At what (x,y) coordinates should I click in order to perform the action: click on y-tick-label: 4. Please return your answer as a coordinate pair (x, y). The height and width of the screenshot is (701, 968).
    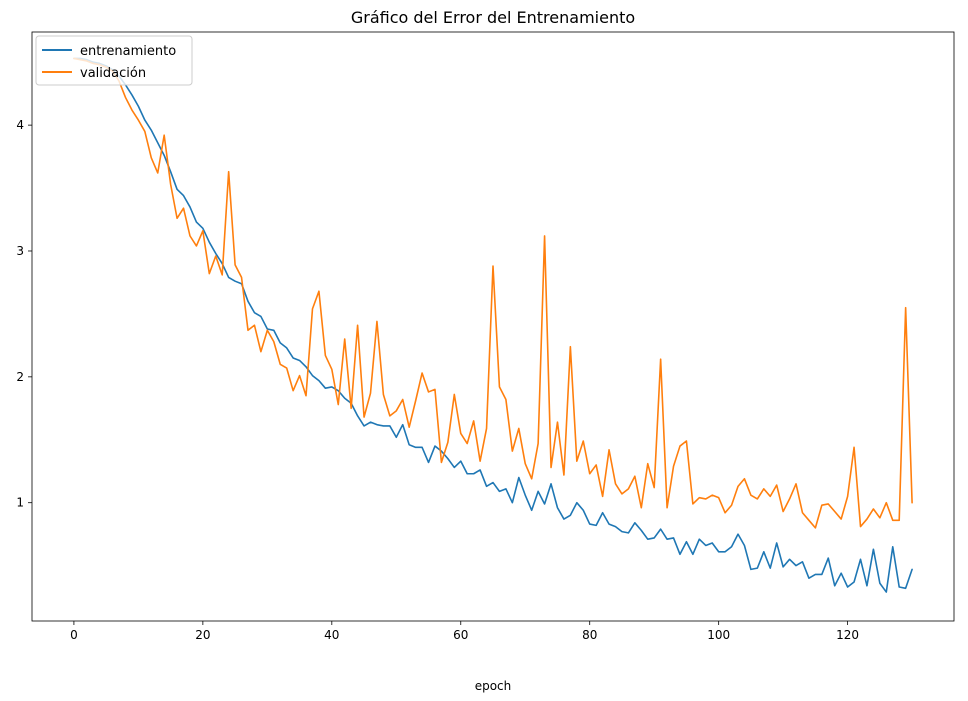
    Looking at the image, I should click on (20, 125).